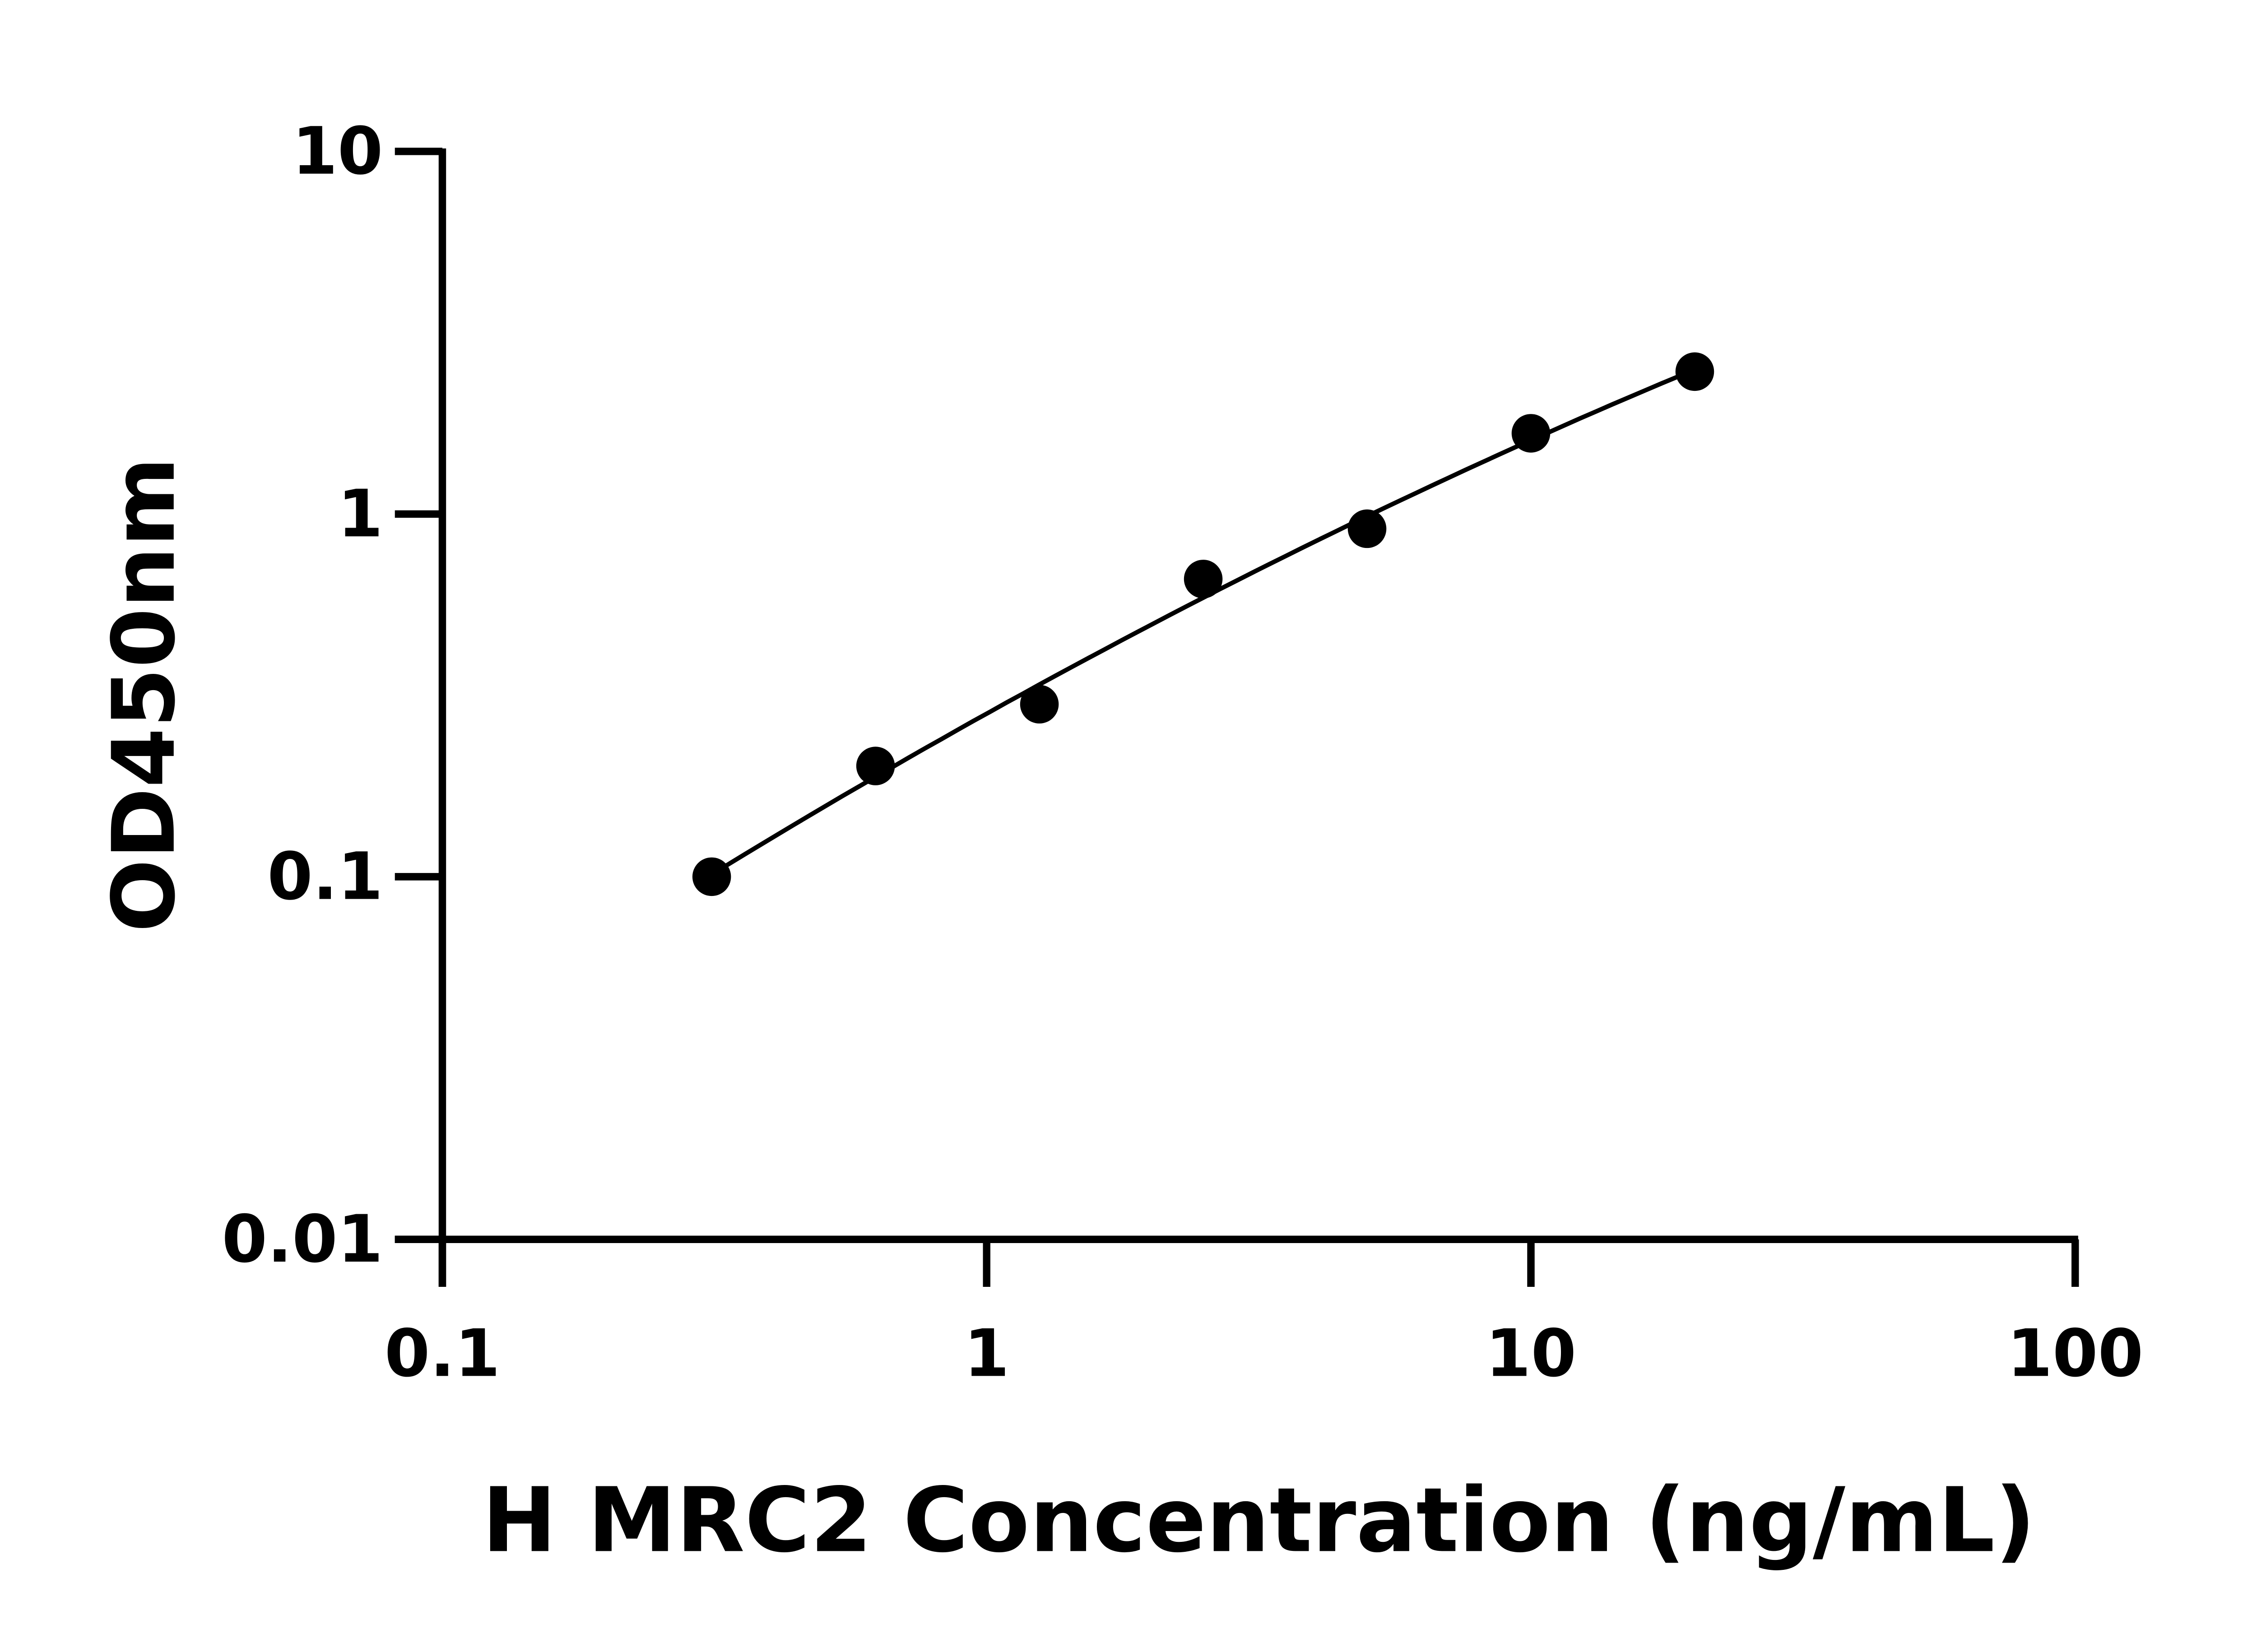 Image resolution: width=2257 pixels, height=1652 pixels. What do you see at coordinates (303, 1239) in the screenshot?
I see `y-tick-label: 0.01` at bounding box center [303, 1239].